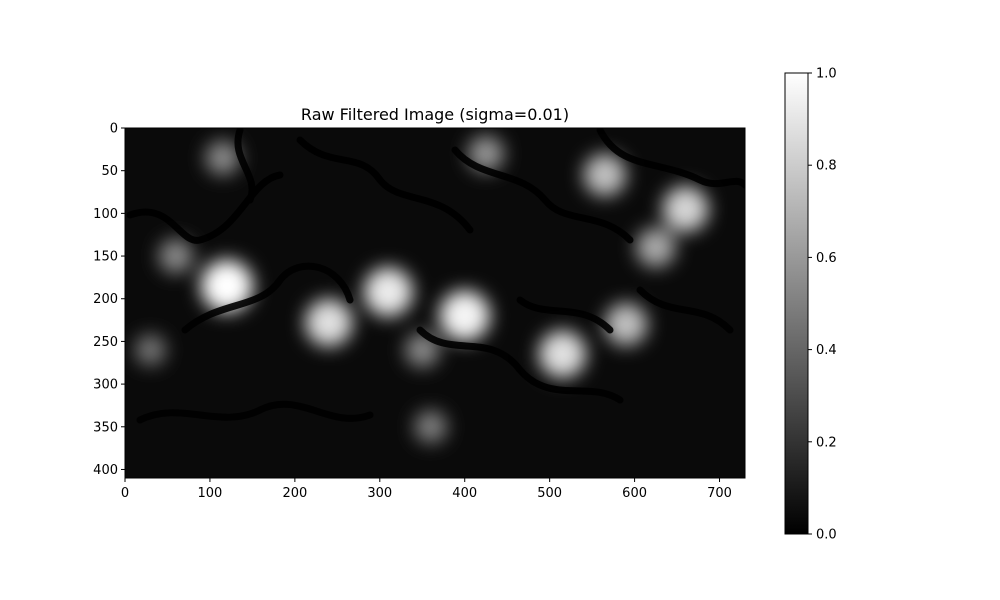 This screenshot has height=600, width=1000. I want to click on y-tick-label: 200, so click(105, 299).